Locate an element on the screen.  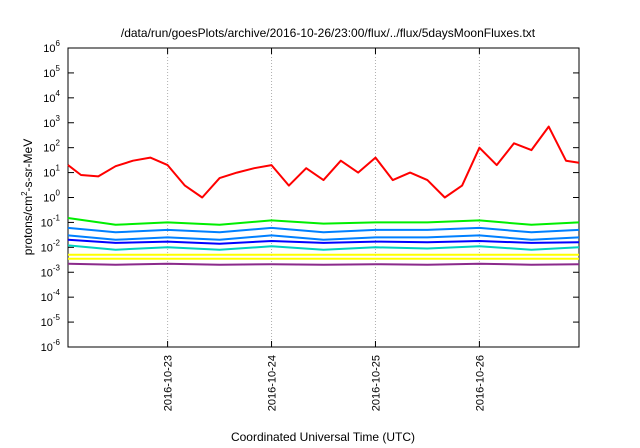
y-tick-exponent: -2 is located at coordinates (57, 242).